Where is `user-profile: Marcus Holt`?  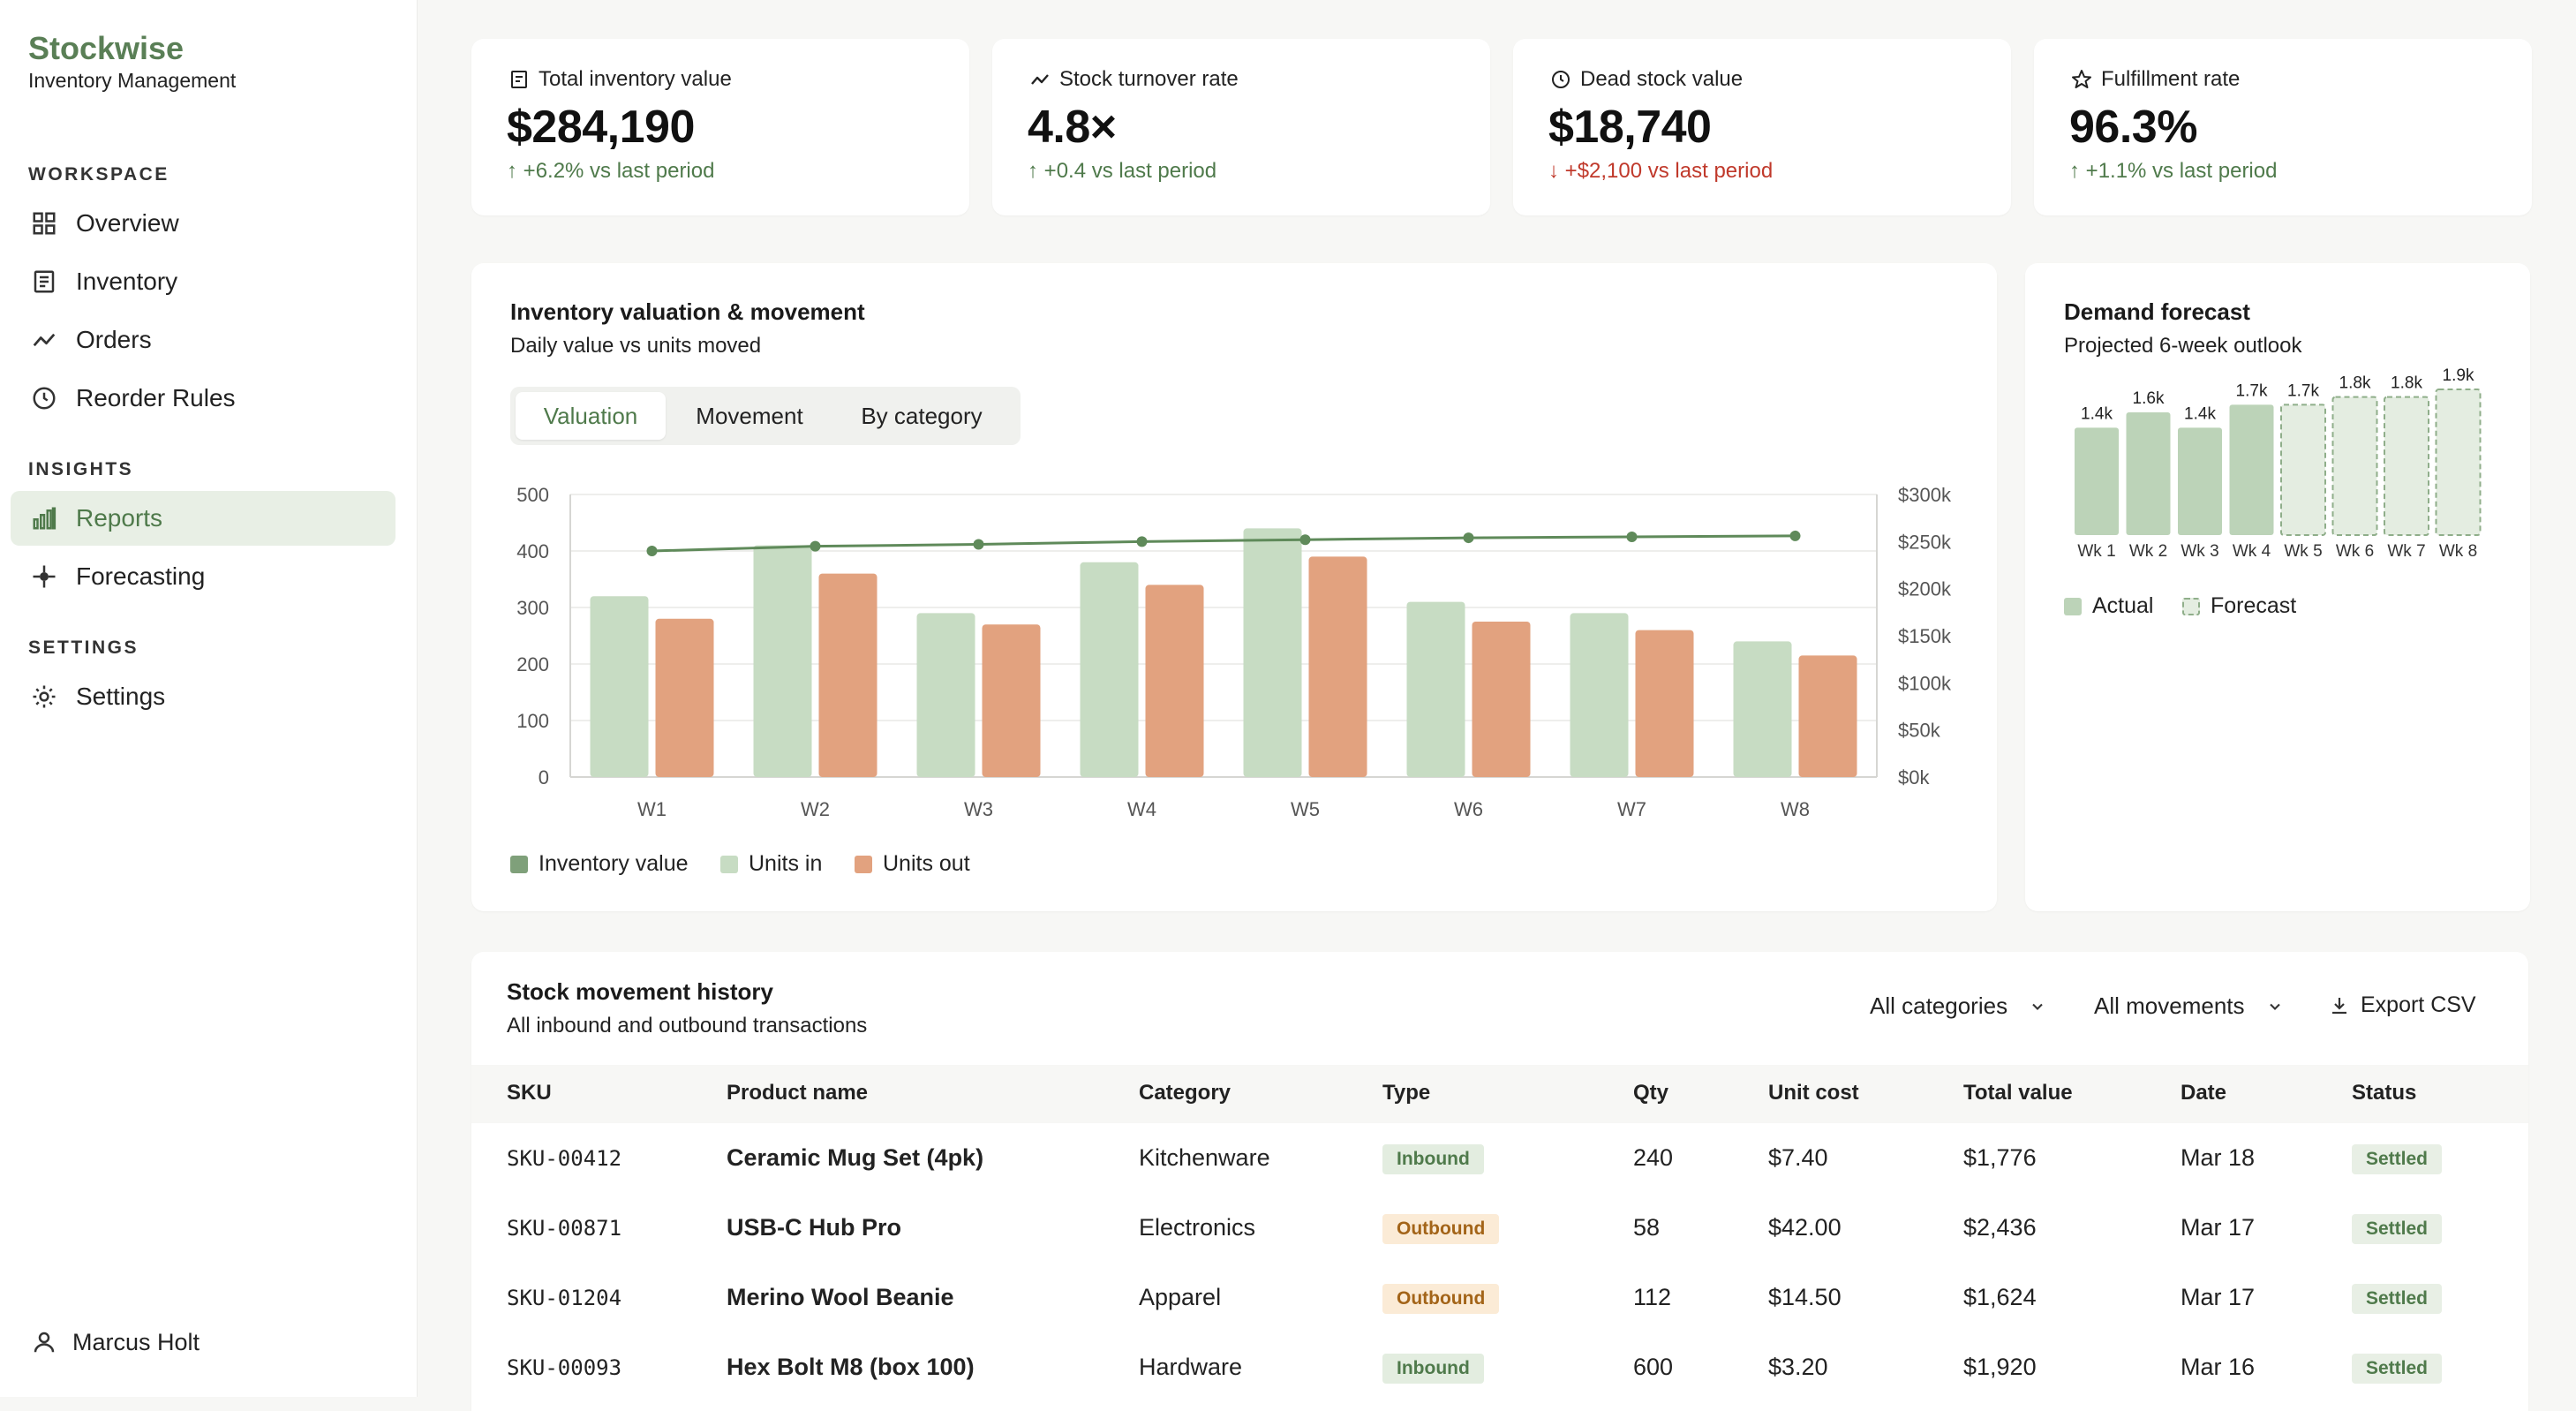 user-profile: Marcus Holt is located at coordinates (114, 1342).